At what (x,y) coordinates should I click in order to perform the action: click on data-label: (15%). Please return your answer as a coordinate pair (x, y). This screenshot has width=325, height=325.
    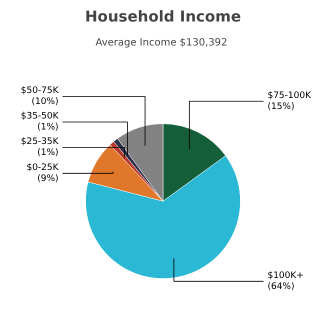
    Looking at the image, I should click on (280, 107).